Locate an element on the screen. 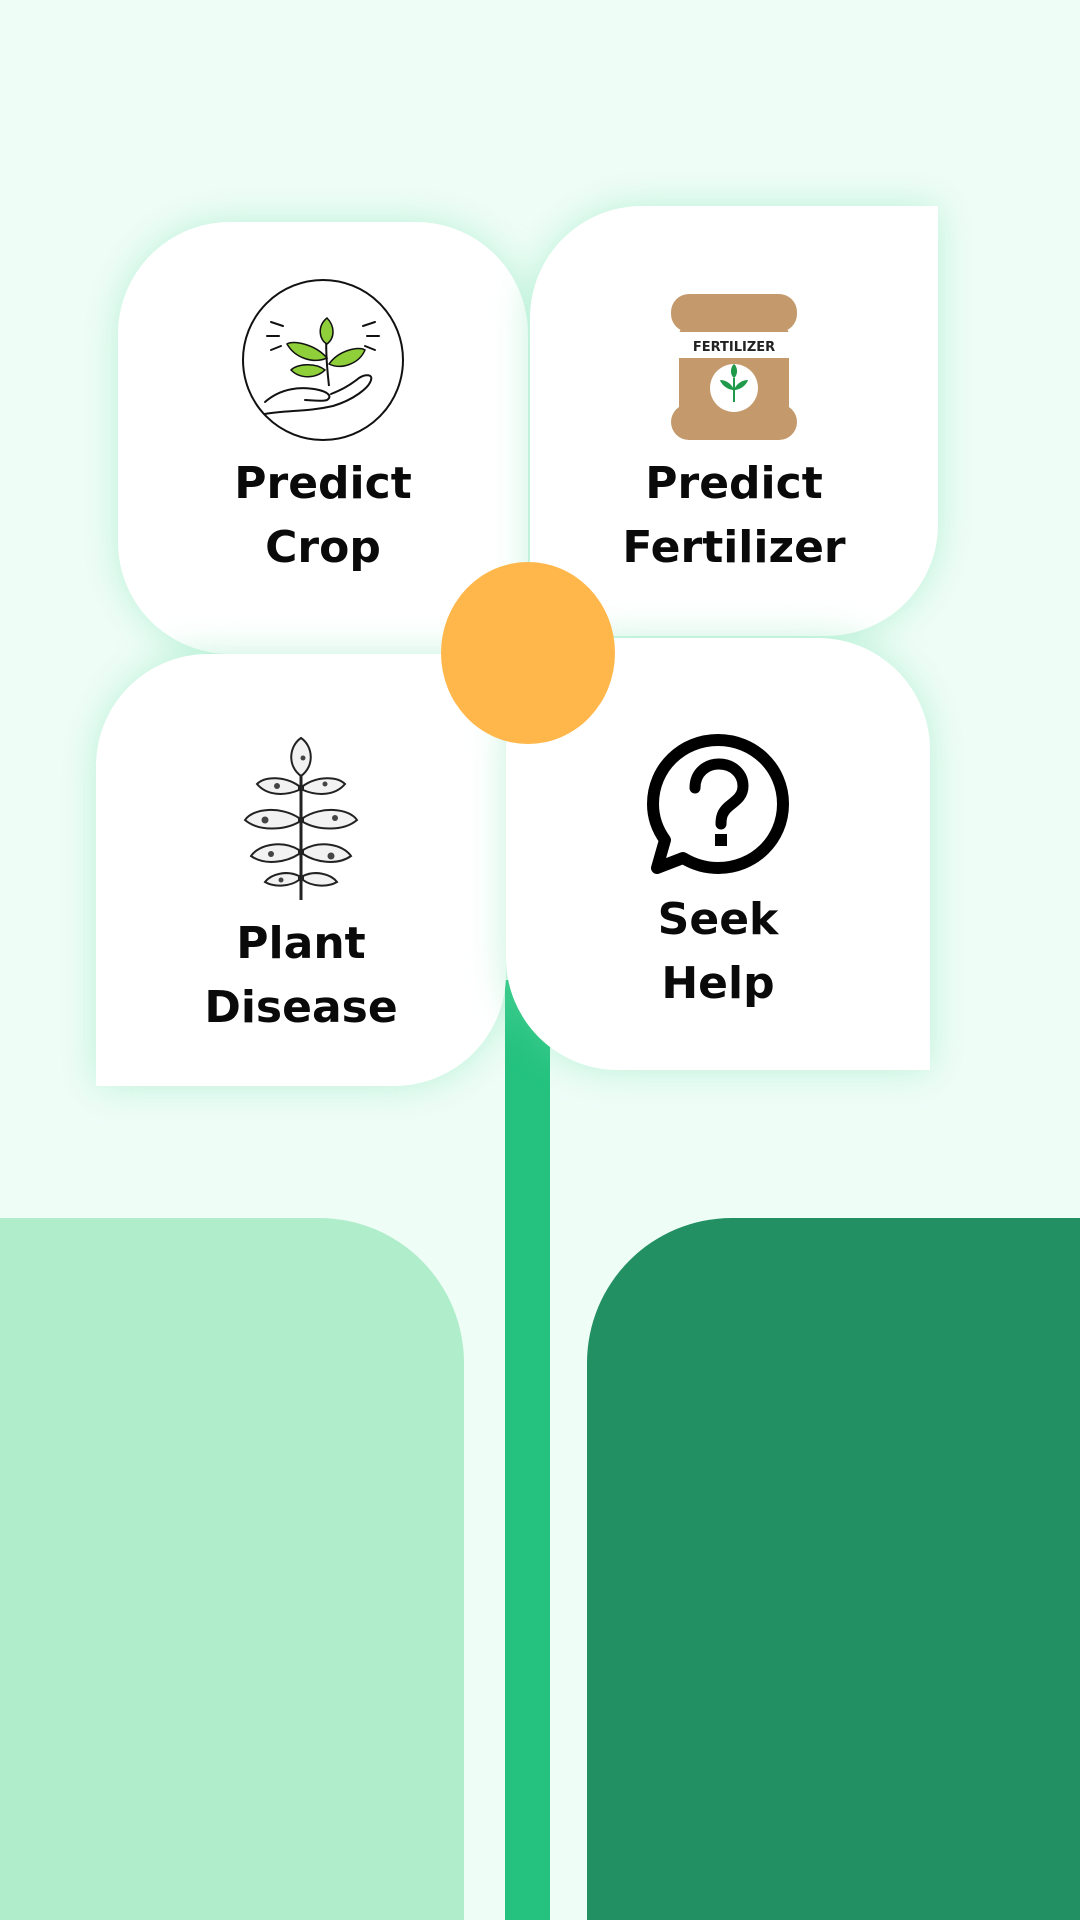  predict-crop-card: Predict Crop is located at coordinates (323, 438).